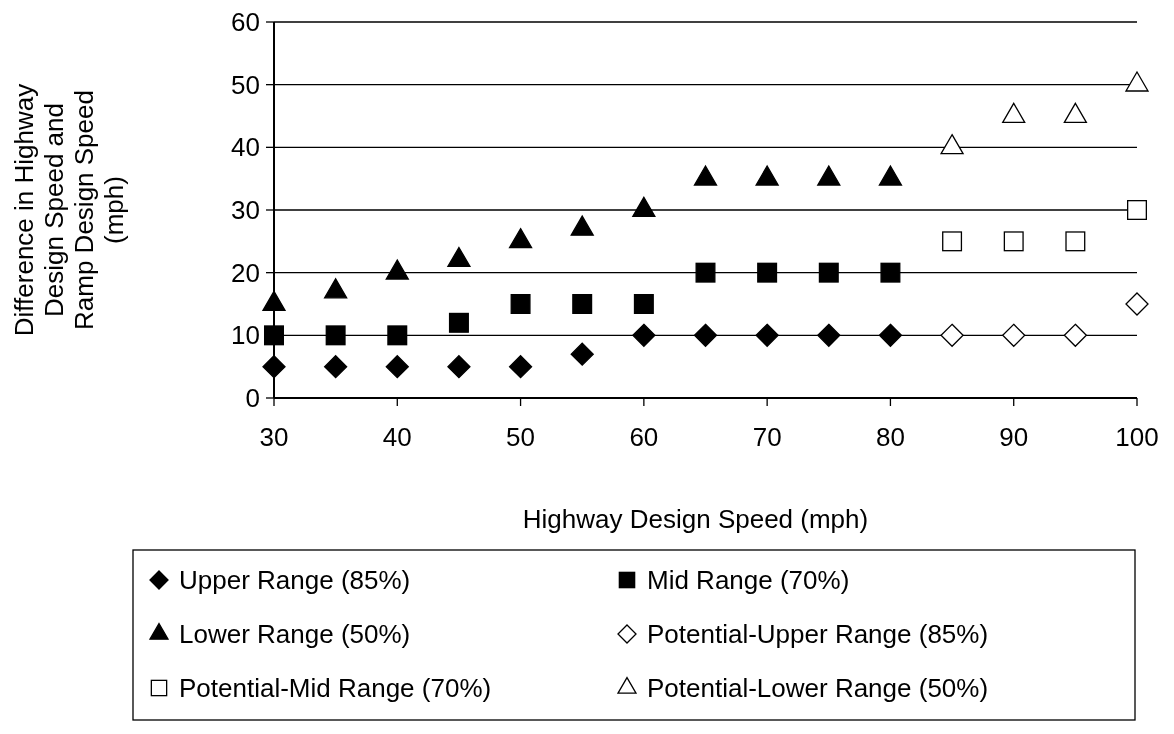  What do you see at coordinates (69, 210) in the screenshot?
I see `y-axis-title: Difference in Highway Design Speed and Ramp Design Speed (mph)` at bounding box center [69, 210].